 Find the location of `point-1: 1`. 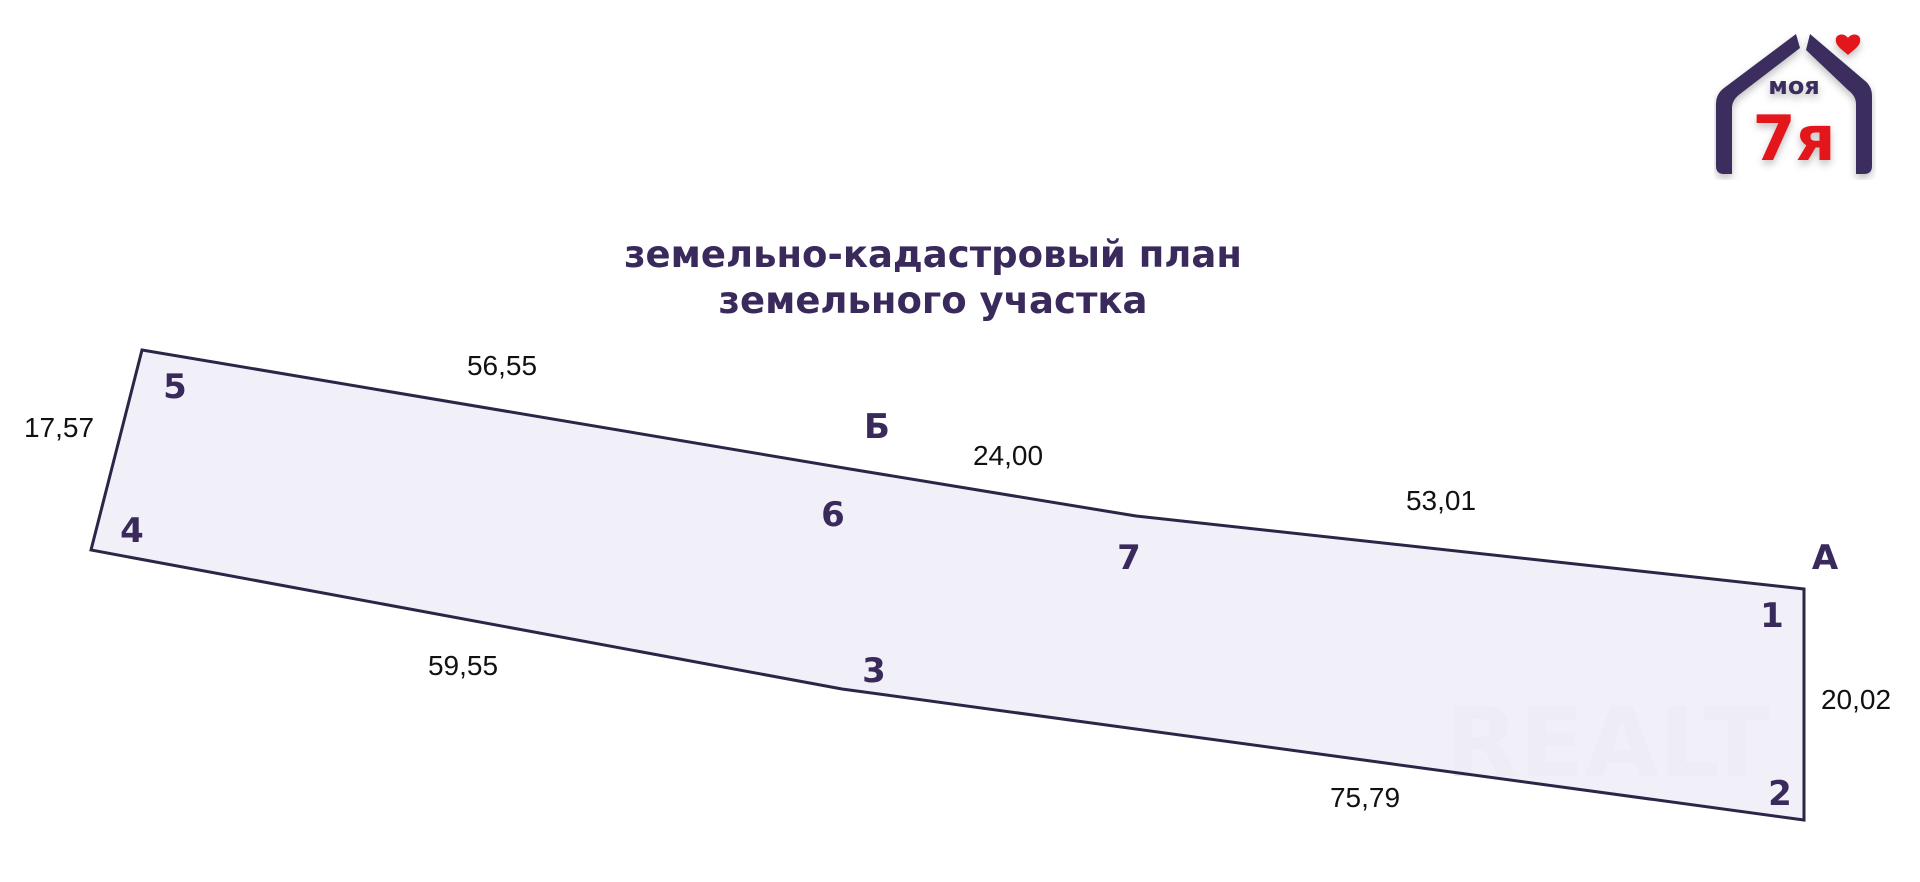

point-1: 1 is located at coordinates (1772, 616).